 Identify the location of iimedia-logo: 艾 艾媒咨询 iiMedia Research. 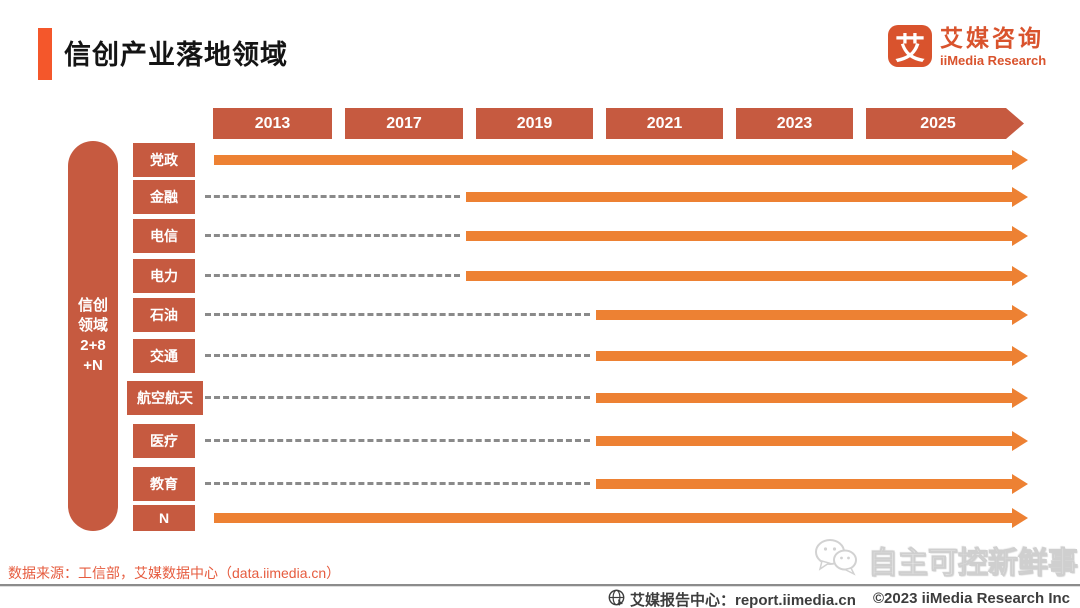
(967, 46).